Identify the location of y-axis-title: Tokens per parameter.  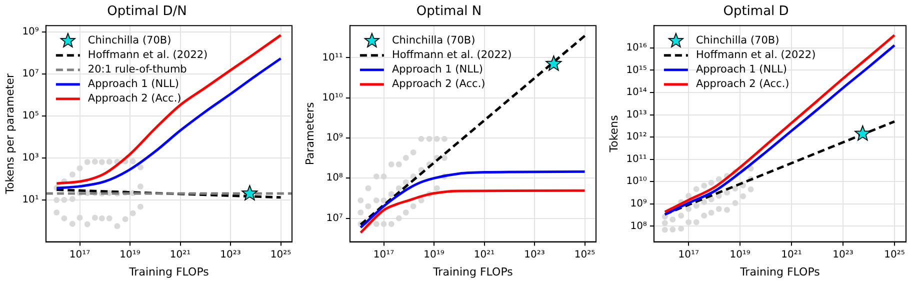
(9, 134).